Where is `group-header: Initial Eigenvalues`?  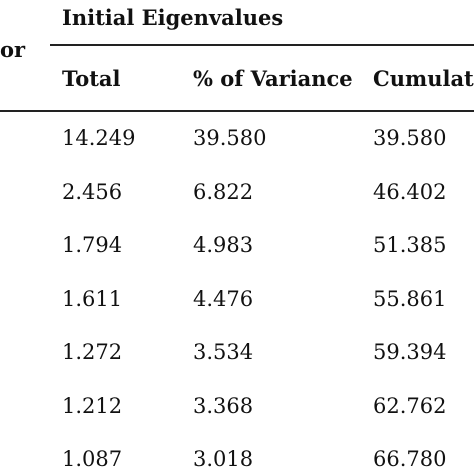 group-header: Initial Eigenvalues is located at coordinates (173, 17).